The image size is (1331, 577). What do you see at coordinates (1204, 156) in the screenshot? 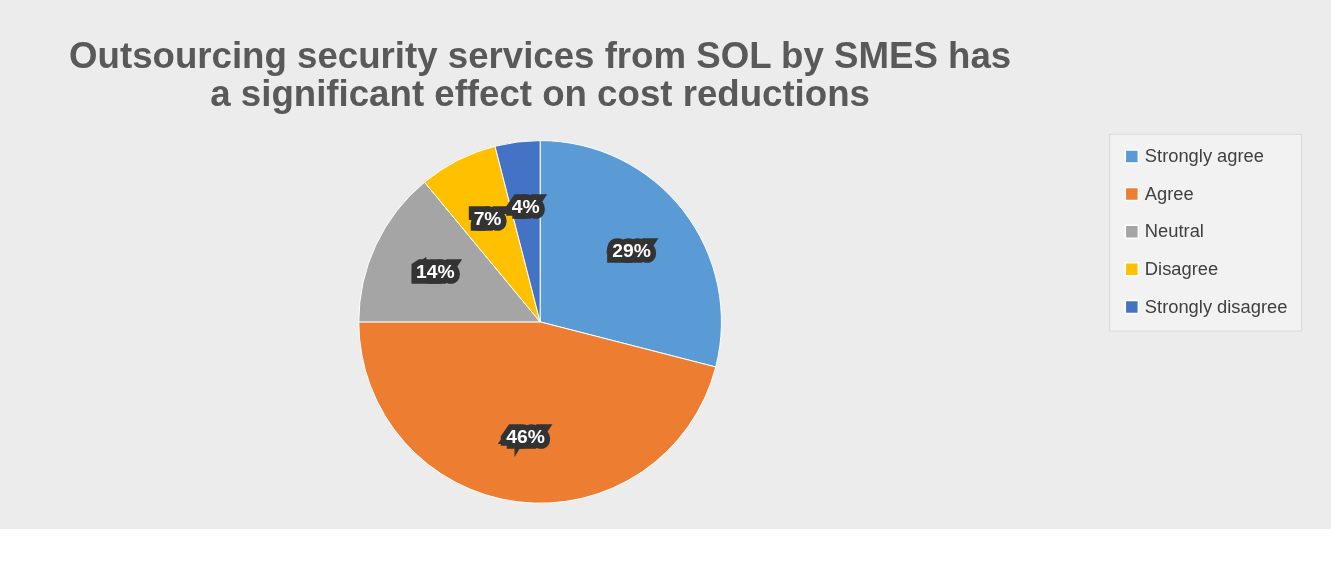
I see `legend-label: Strongly agree` at bounding box center [1204, 156].